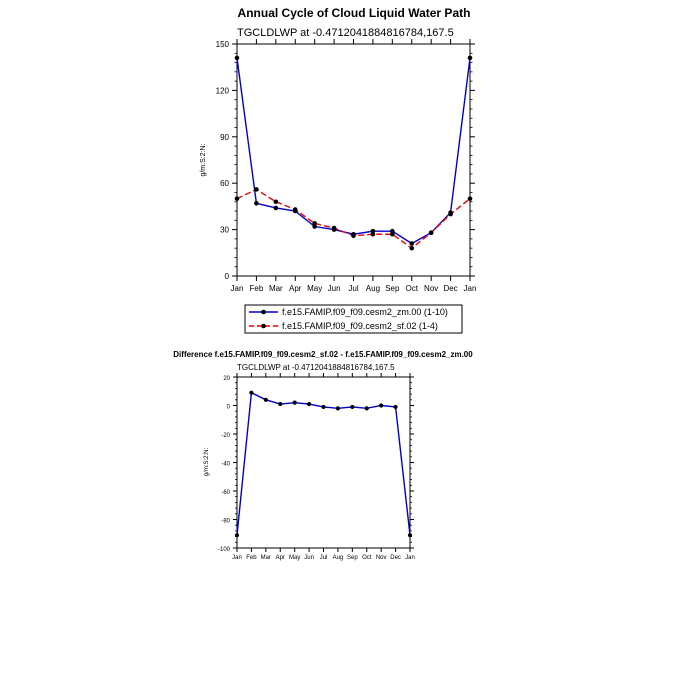  Describe the element at coordinates (224, 183) in the screenshot. I see `ytick-label: 60` at that location.